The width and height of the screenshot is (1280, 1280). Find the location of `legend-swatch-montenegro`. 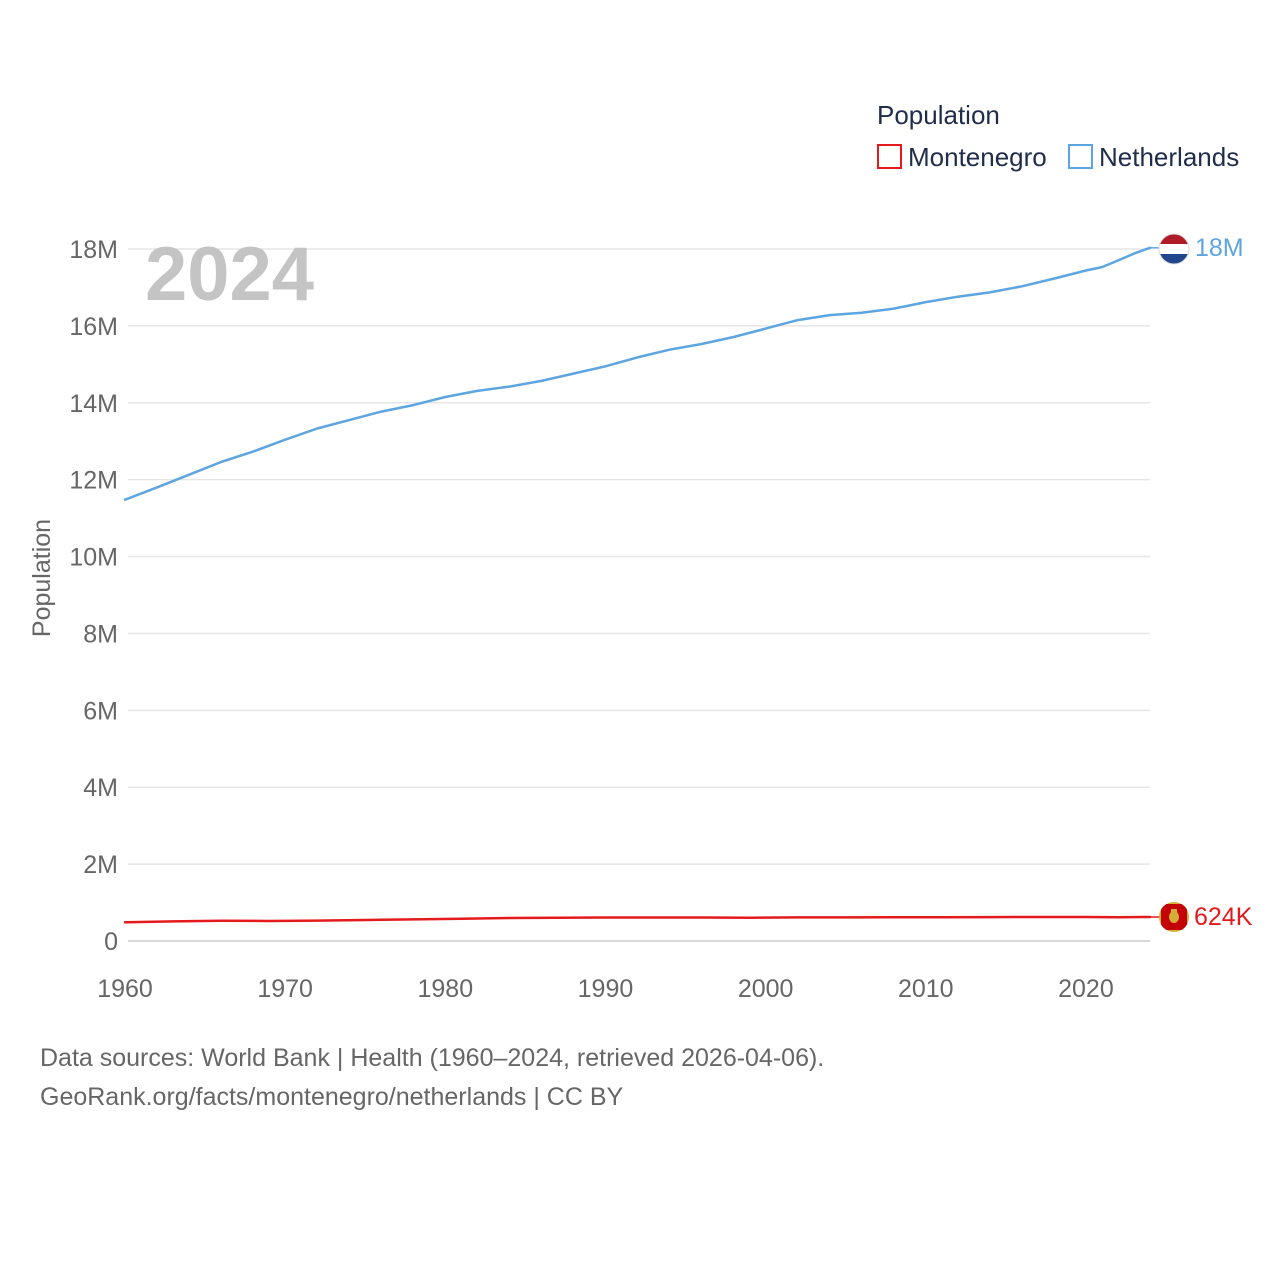

legend-swatch-montenegro is located at coordinates (889, 156).